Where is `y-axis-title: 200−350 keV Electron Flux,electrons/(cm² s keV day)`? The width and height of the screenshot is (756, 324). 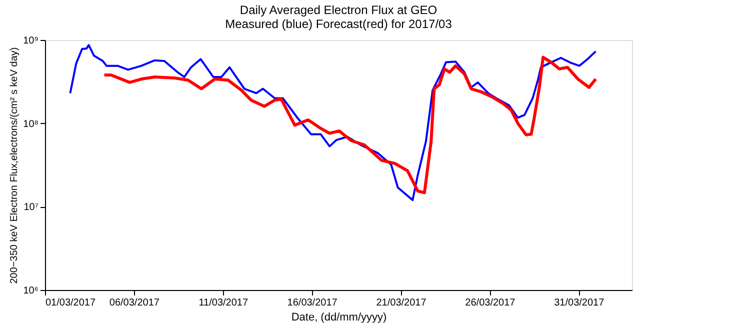
y-axis-title: 200−350 keV Electron Flux,electrons/(cm² s keV day) is located at coordinates (14, 165).